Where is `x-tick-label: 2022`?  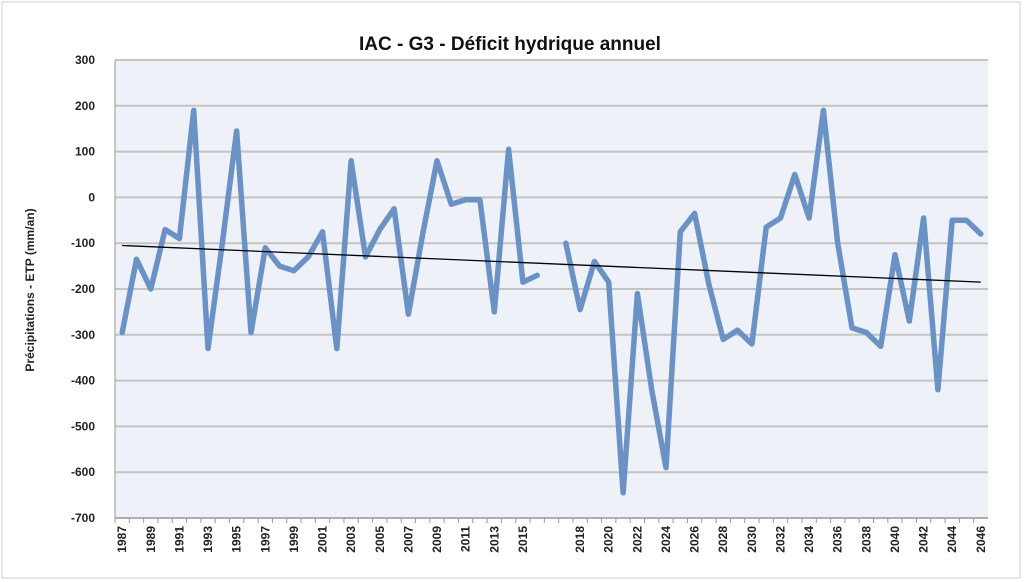 x-tick-label: 2022 is located at coordinates (637, 539).